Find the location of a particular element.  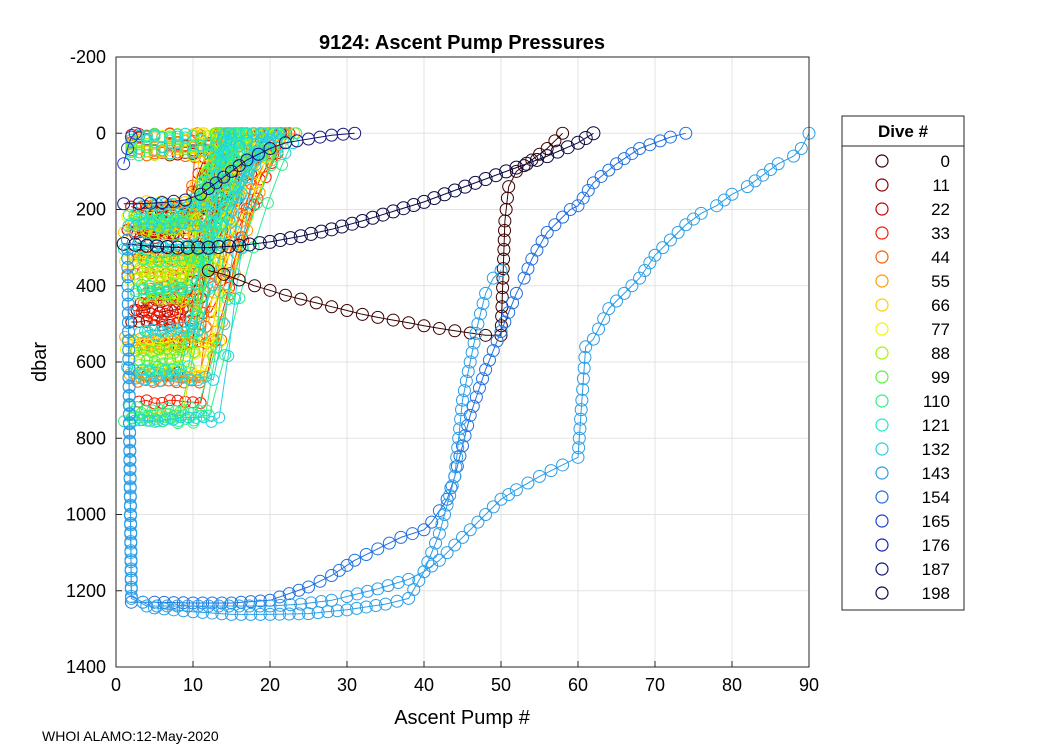

legend-label: 33 is located at coordinates (940, 233).